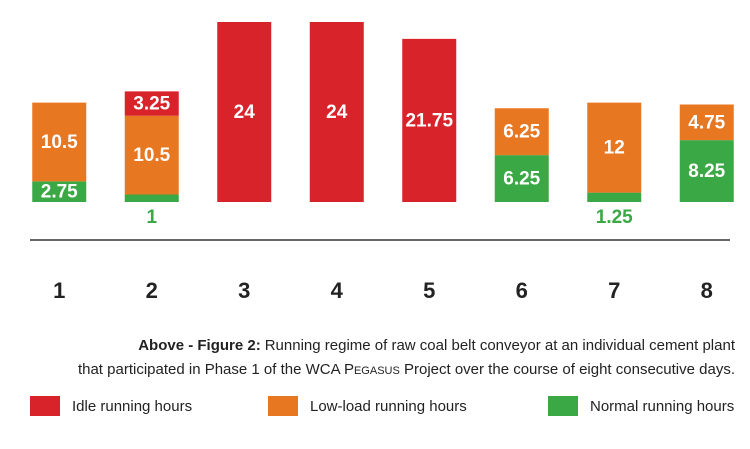  What do you see at coordinates (522, 290) in the screenshot?
I see `x-tick-label: 6` at bounding box center [522, 290].